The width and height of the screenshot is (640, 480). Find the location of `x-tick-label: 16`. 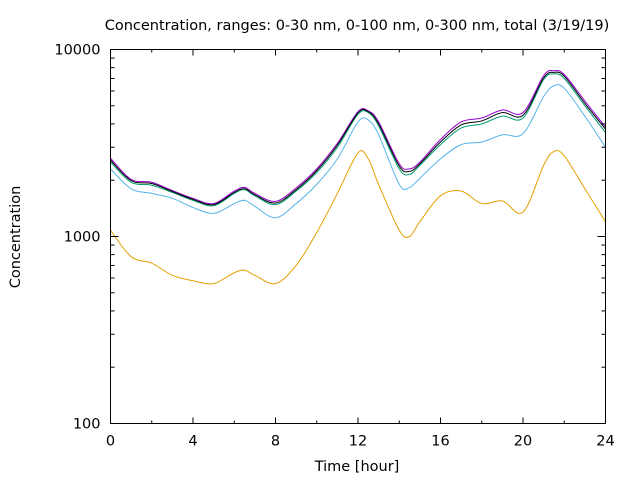

x-tick-label: 16 is located at coordinates (440, 442).